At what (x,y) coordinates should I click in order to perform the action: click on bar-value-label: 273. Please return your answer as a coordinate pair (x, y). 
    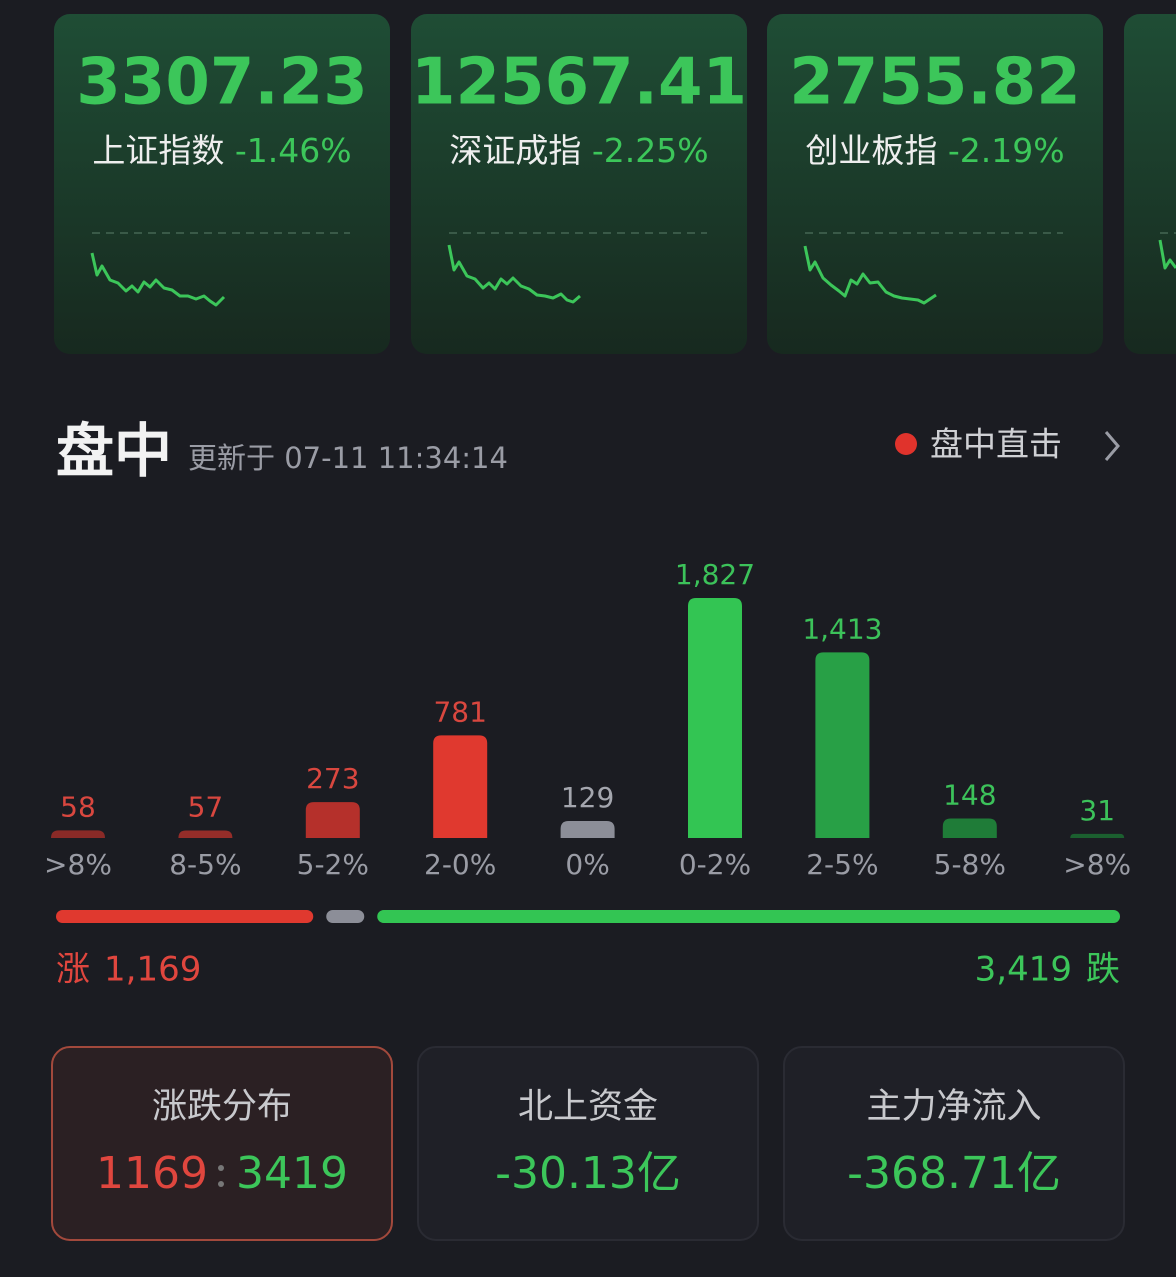
    Looking at the image, I should click on (332, 778).